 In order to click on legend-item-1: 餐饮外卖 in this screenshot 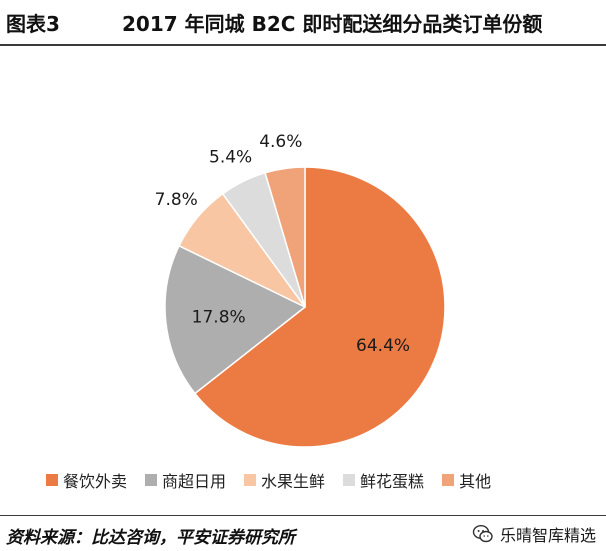, I will do `click(86, 480)`.